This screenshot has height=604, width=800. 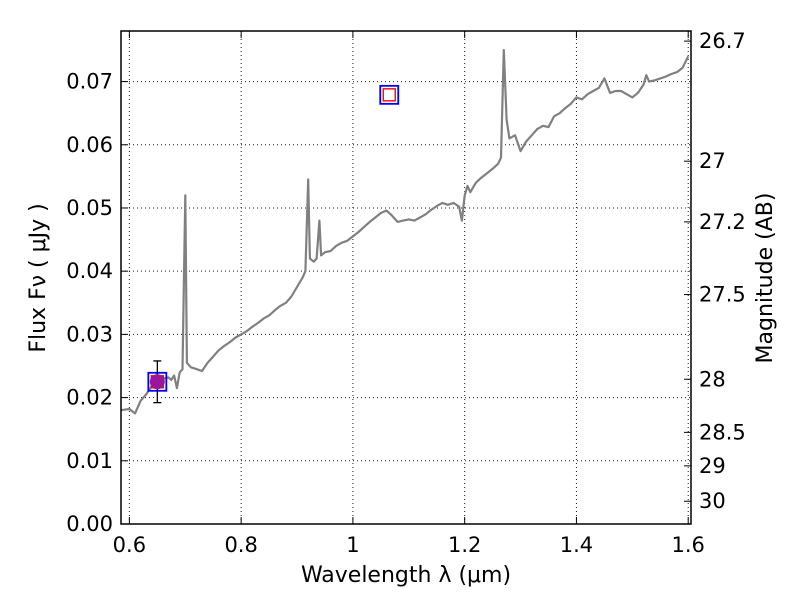 I want to click on model-square-outer, so click(x=389, y=94).